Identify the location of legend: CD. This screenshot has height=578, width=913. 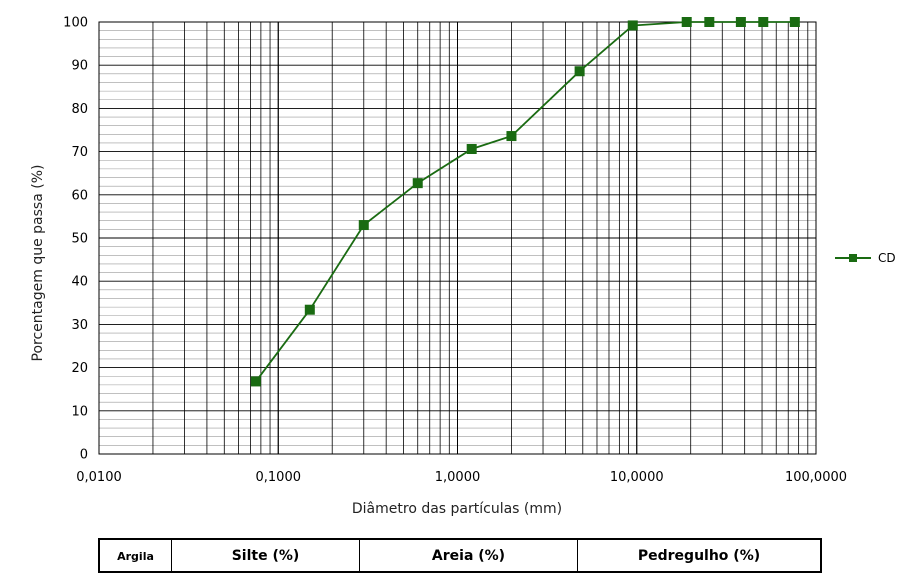
(865, 258).